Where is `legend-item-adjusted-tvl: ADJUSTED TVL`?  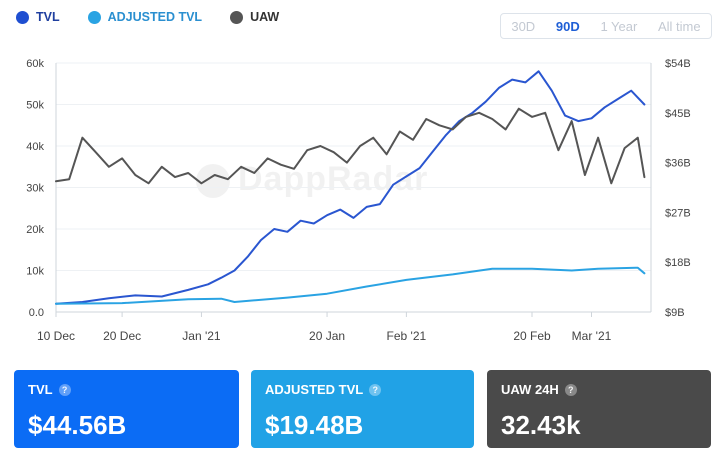
legend-item-adjusted-tvl: ADJUSTED TVL is located at coordinates (145, 17).